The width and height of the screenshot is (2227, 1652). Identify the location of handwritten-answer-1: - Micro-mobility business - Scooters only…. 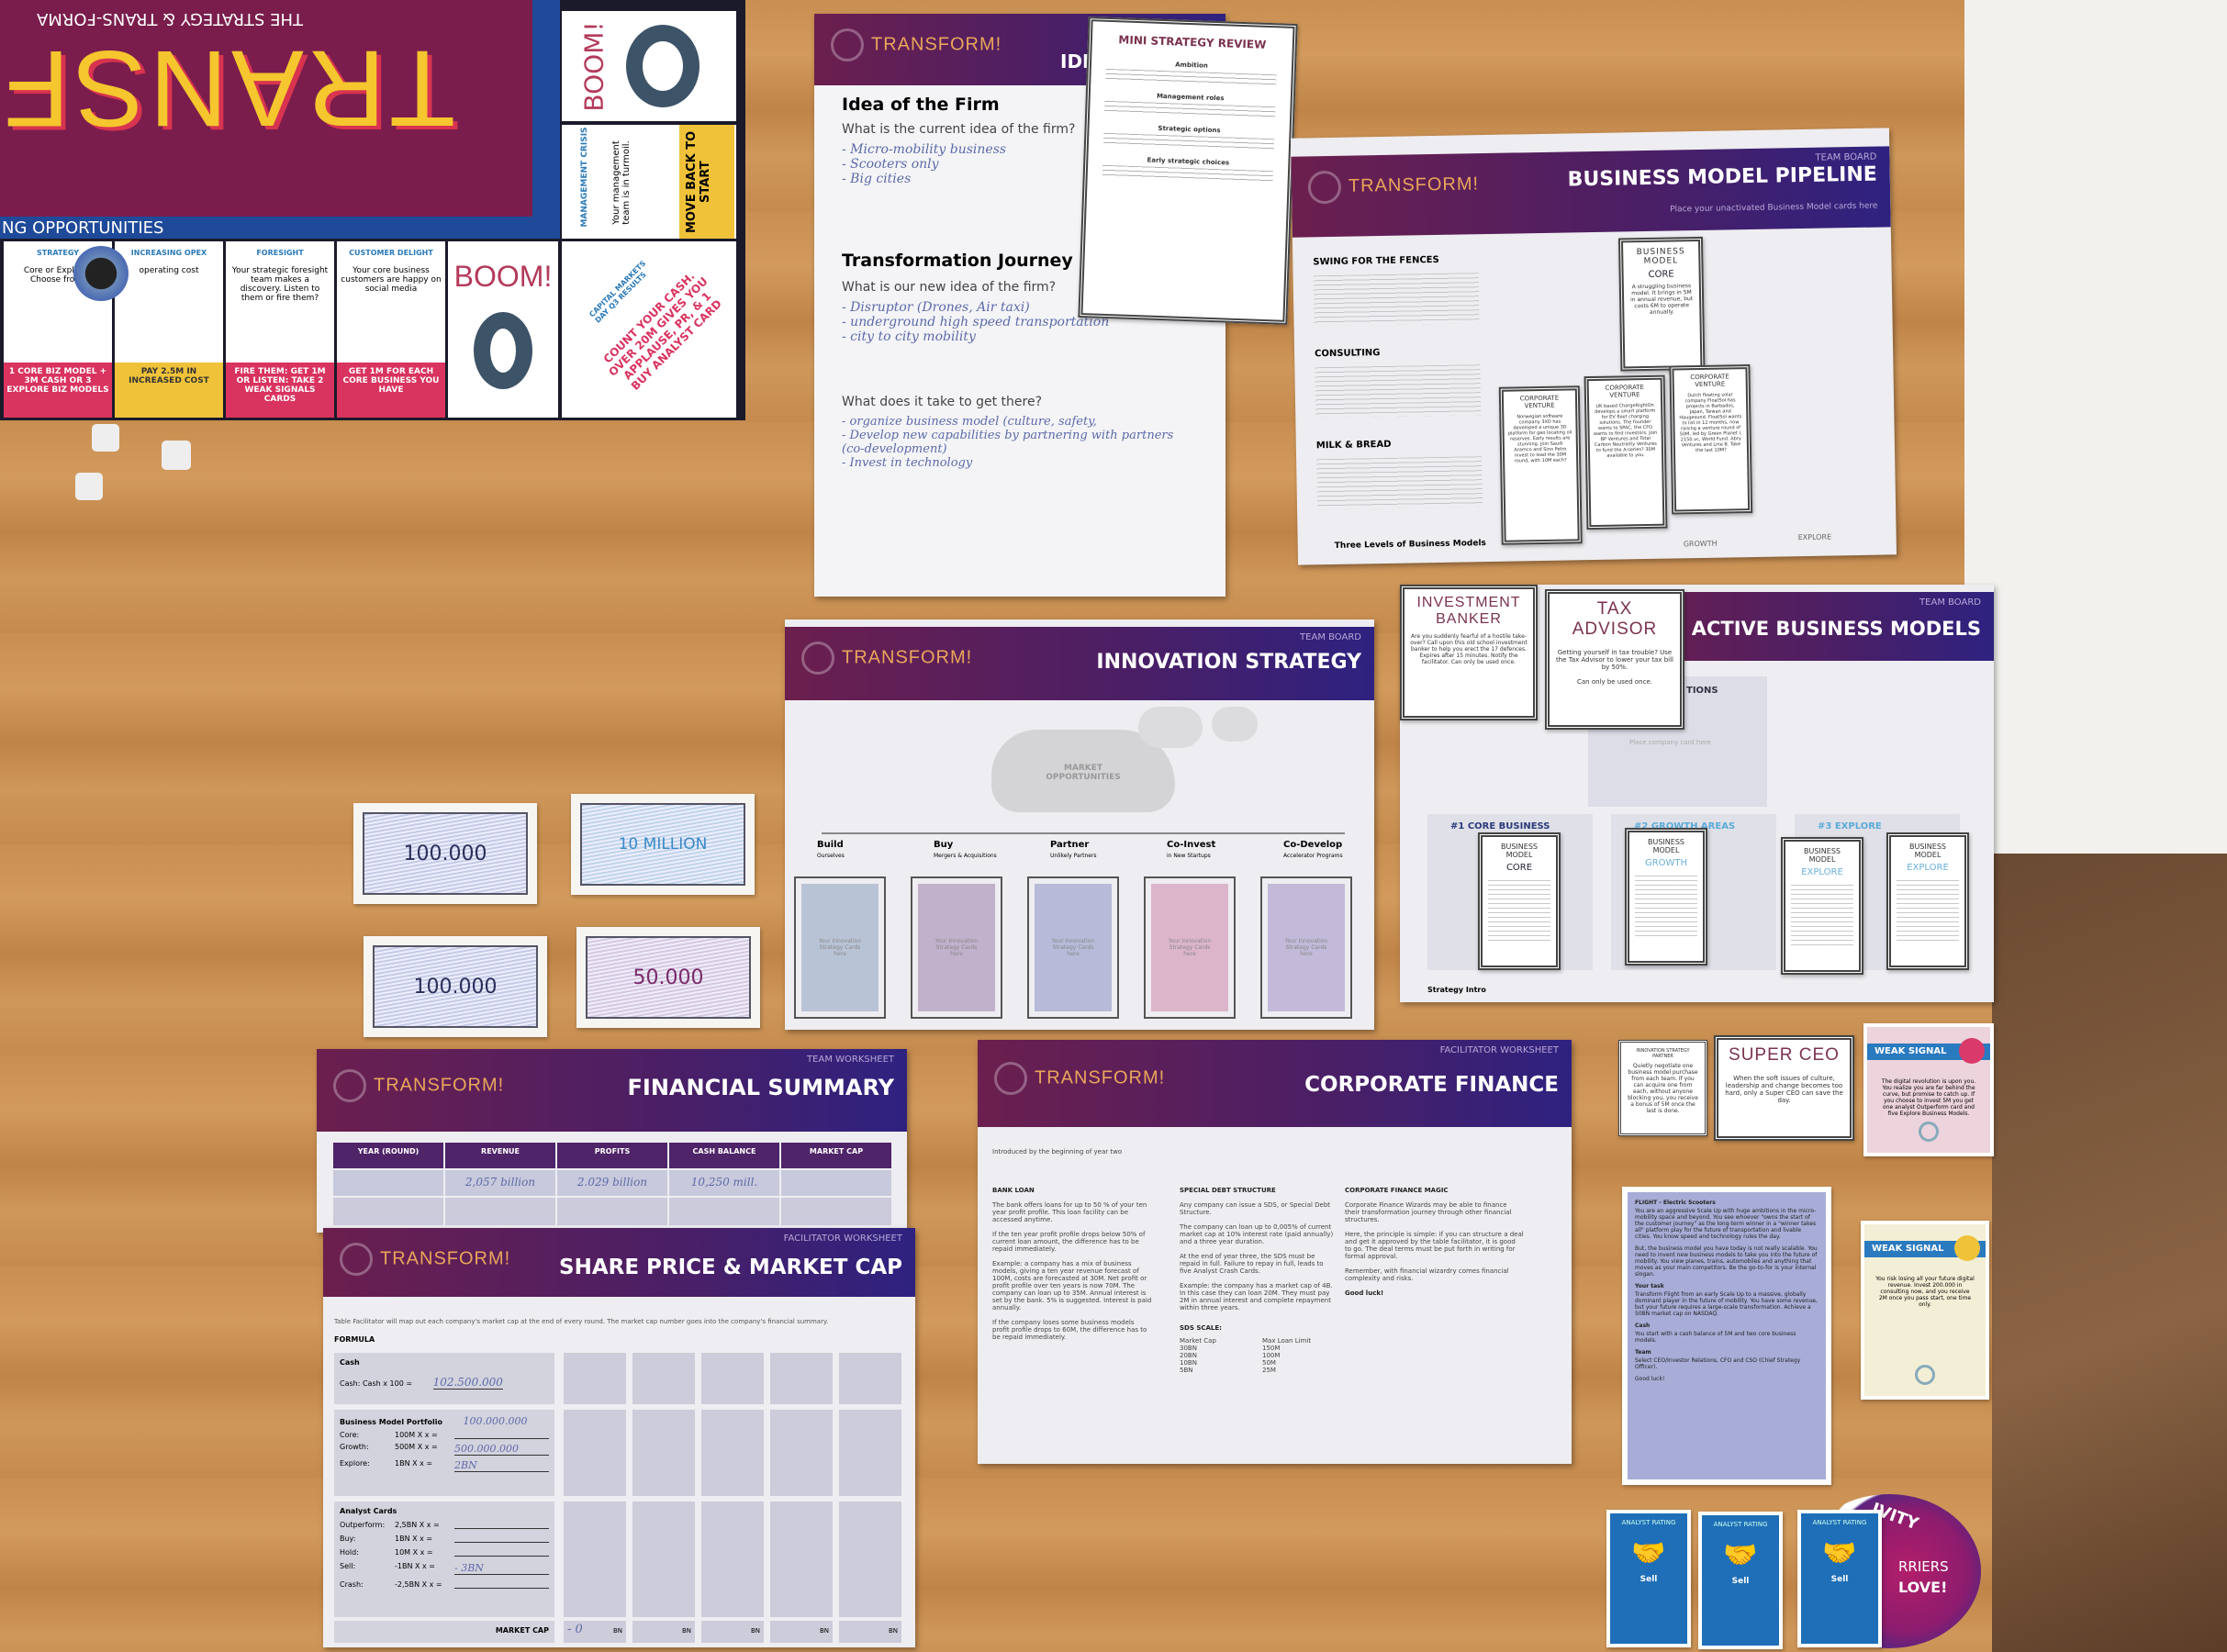
(1025, 164).